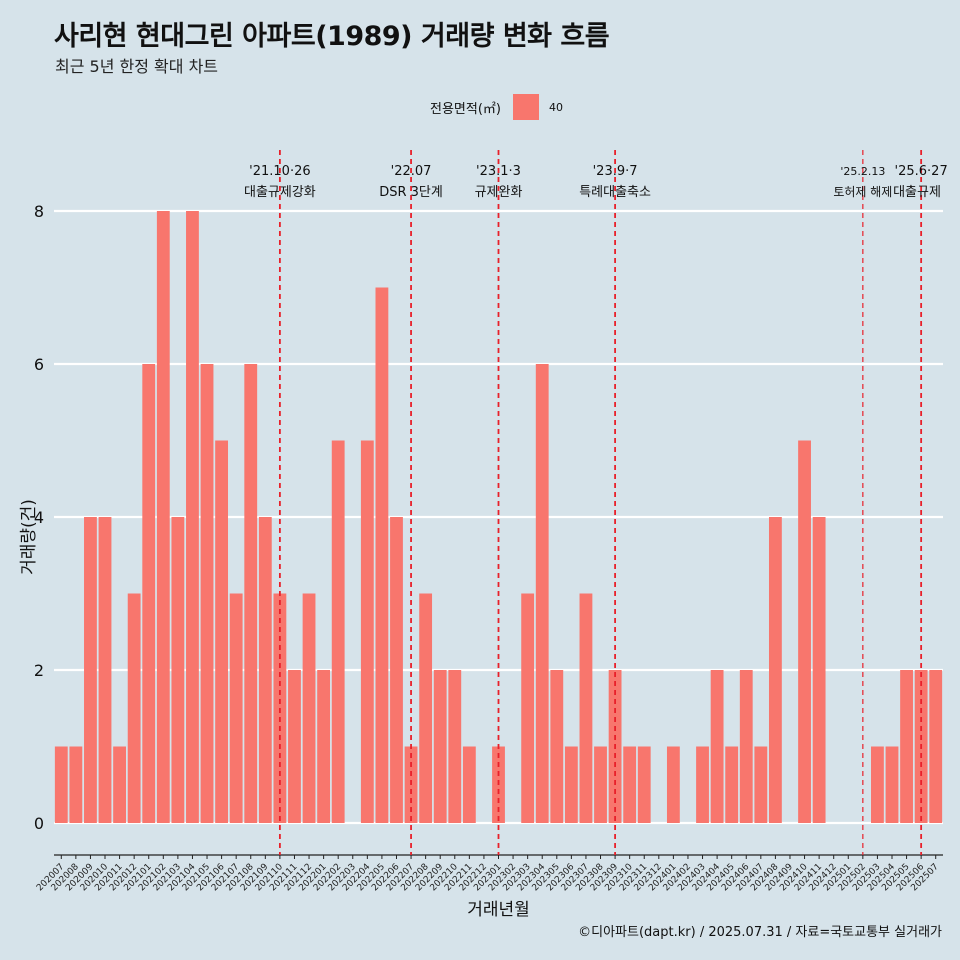 The image size is (960, 960). What do you see at coordinates (555, 107) in the screenshot?
I see `legend-label: 40` at bounding box center [555, 107].